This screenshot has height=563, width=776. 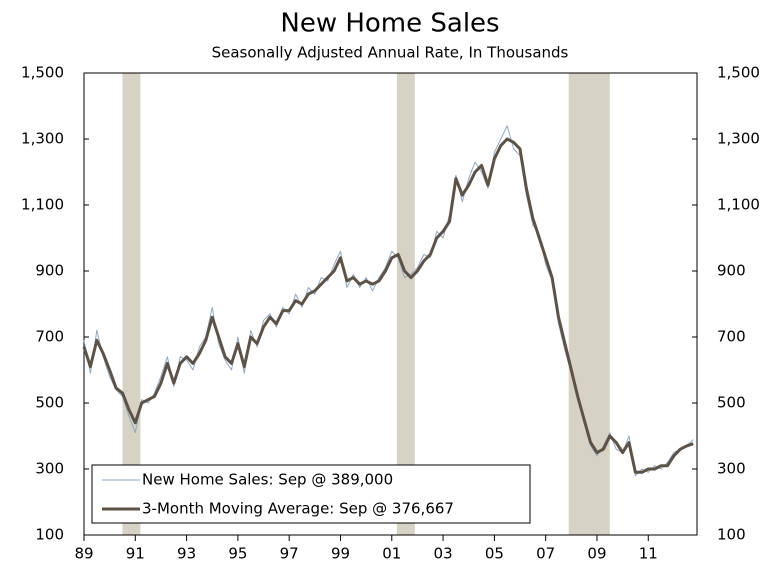 What do you see at coordinates (731, 271) in the screenshot?
I see `y2-tick-label: 900` at bounding box center [731, 271].